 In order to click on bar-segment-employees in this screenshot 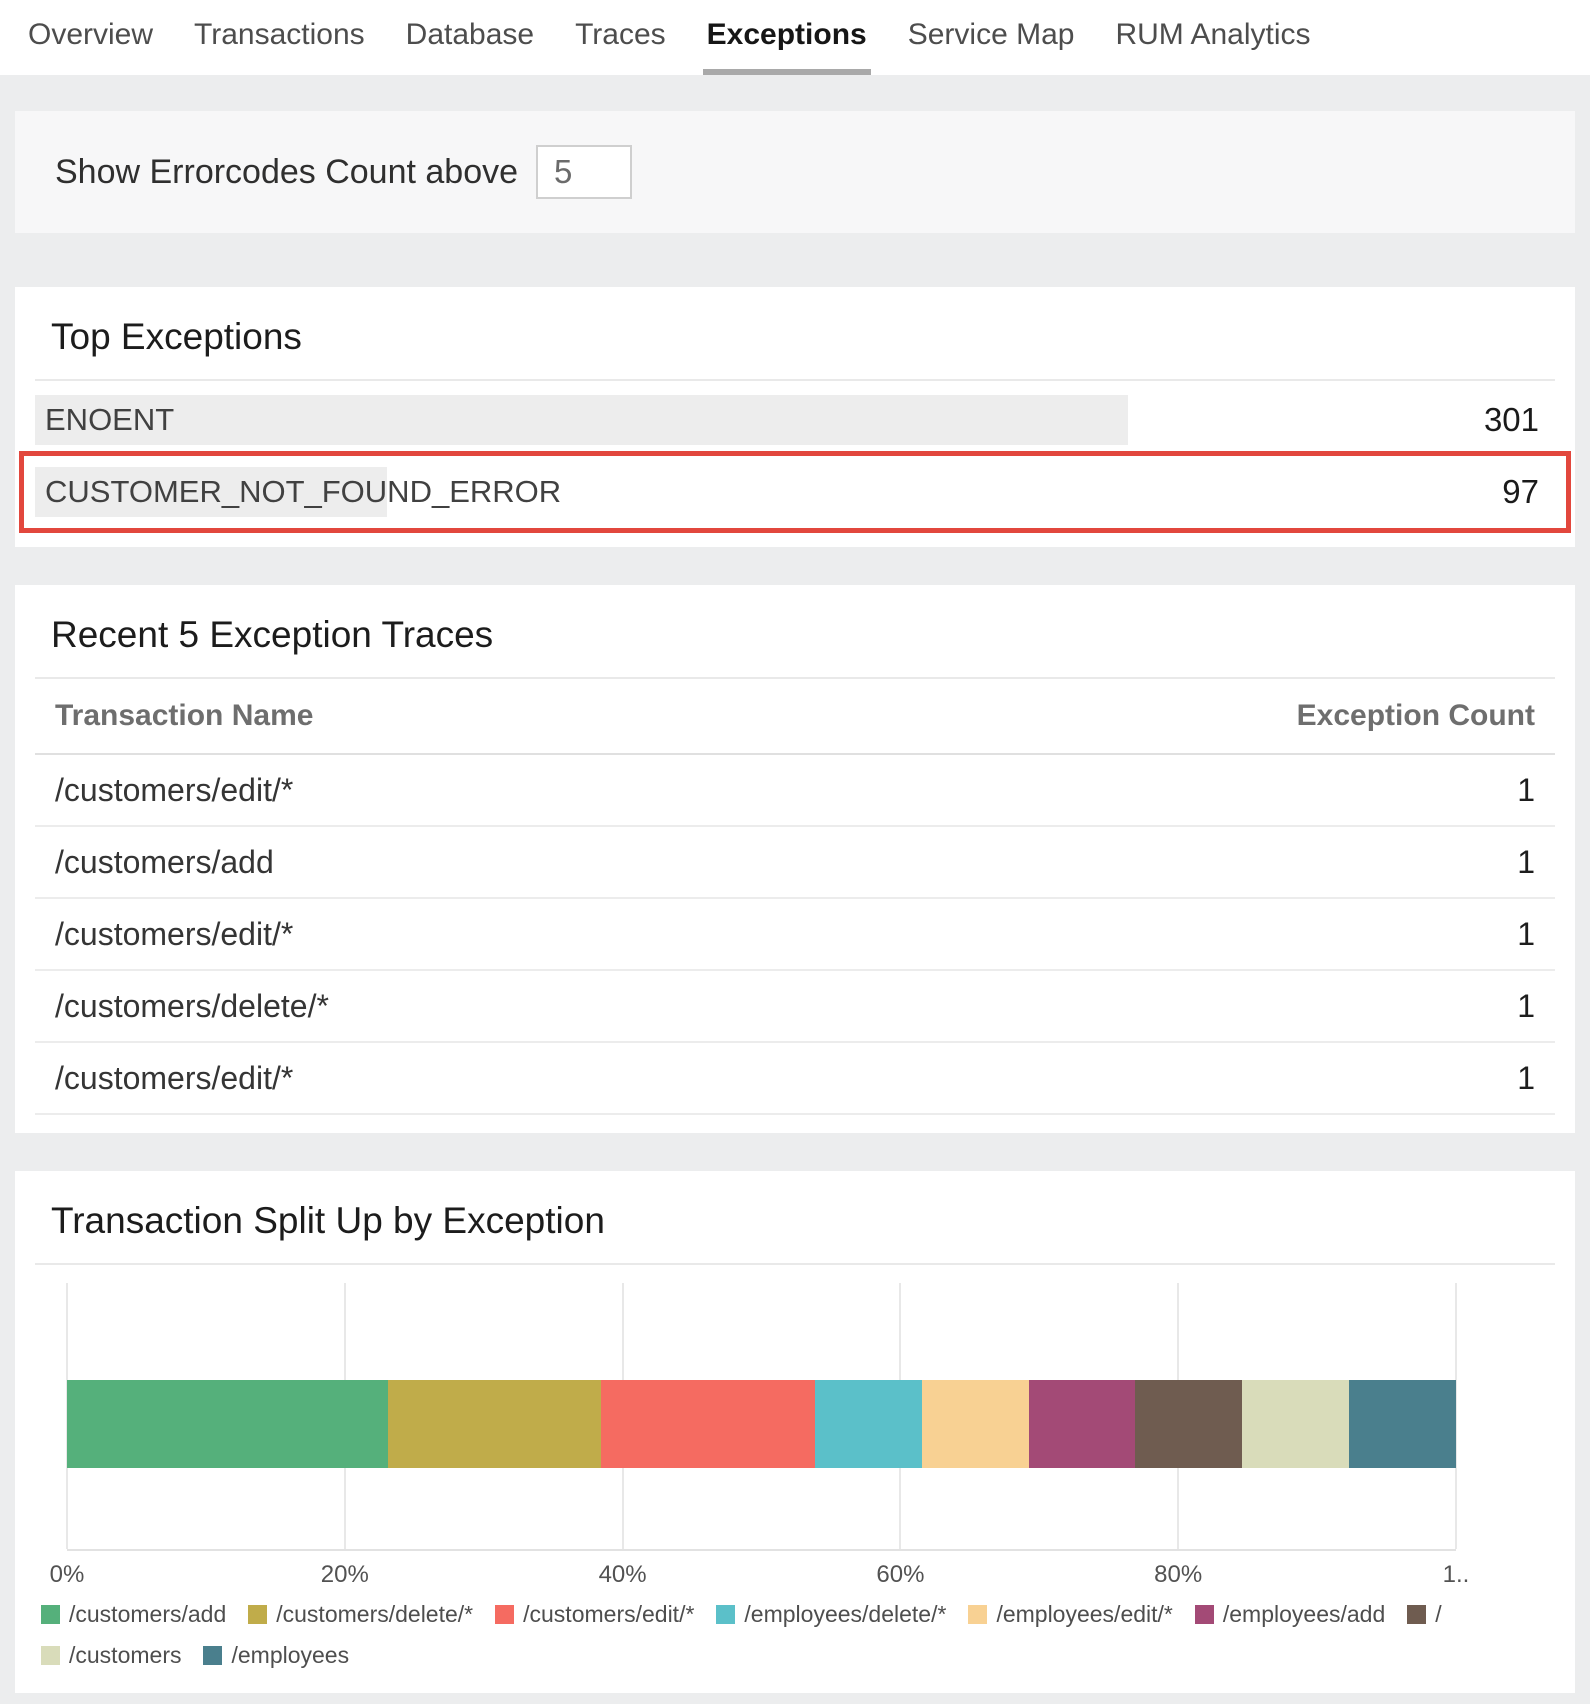, I will do `click(1402, 1424)`.